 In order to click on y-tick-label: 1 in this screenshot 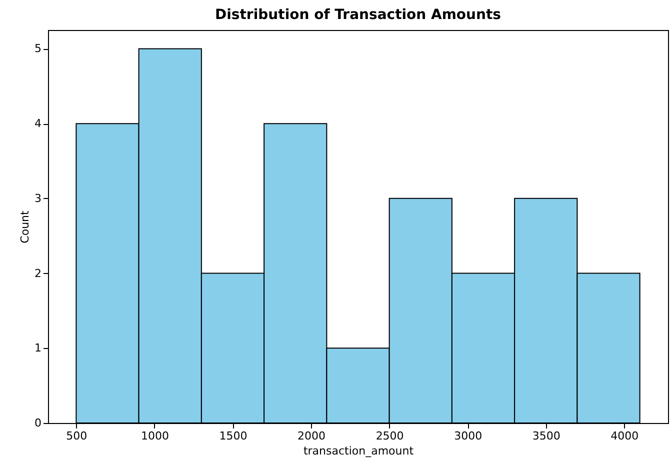, I will do `click(38, 348)`.